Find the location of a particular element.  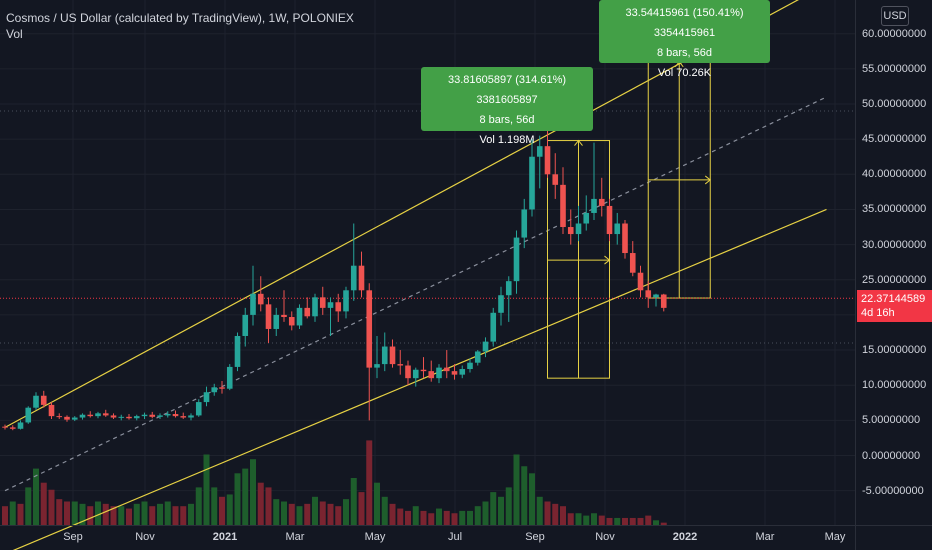

measure-box-2-volume: Vol 70.26K is located at coordinates (684, 73).